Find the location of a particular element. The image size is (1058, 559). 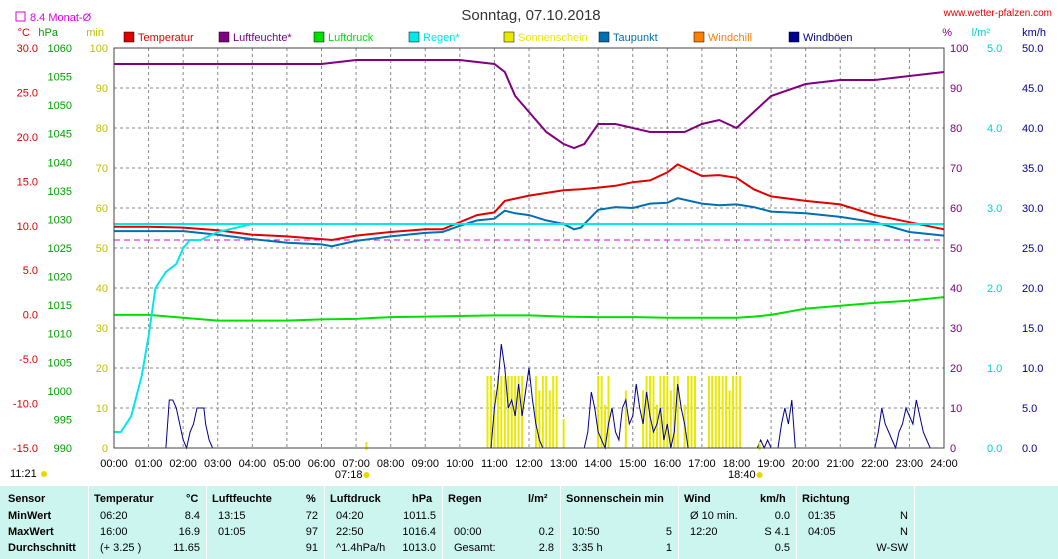

legend-label: Sonnenschein is located at coordinates (553, 38).